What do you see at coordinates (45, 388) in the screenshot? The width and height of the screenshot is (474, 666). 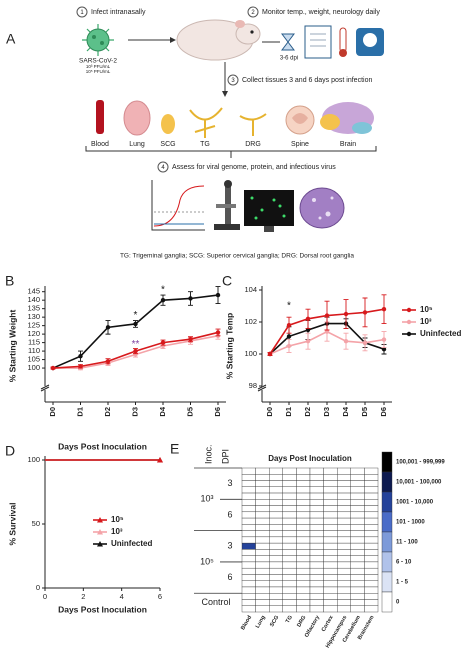 I see `axis-break-gap` at bounding box center [45, 388].